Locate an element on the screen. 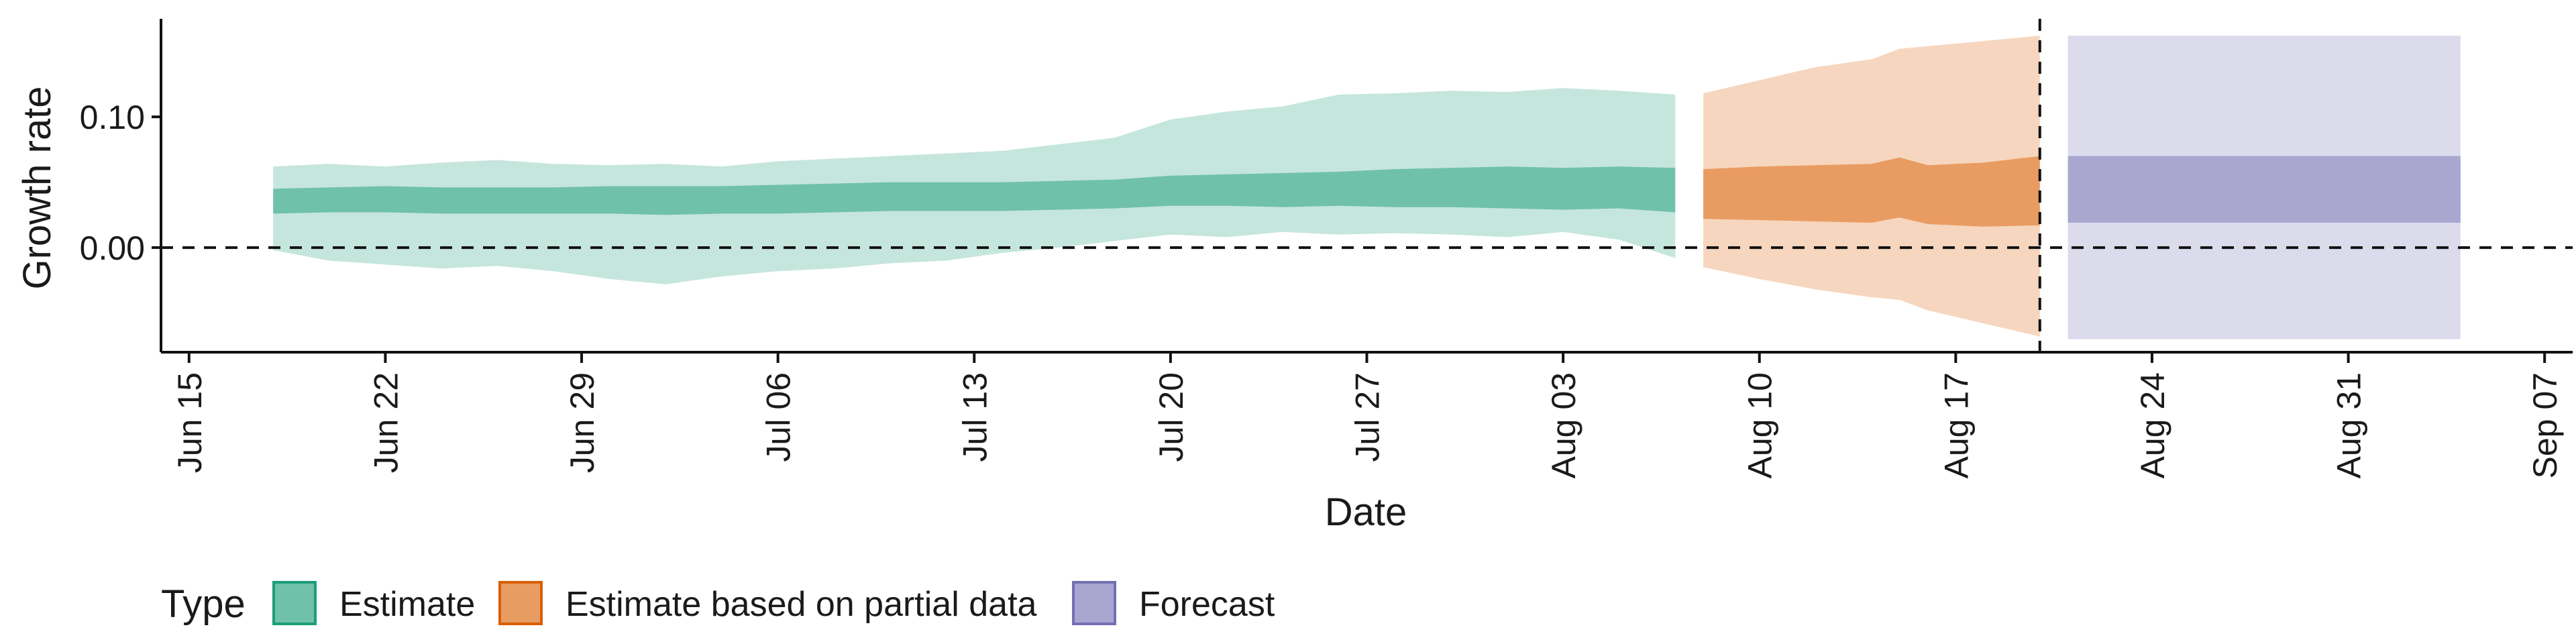 The image size is (2576, 644). series-2-central-band is located at coordinates (2264, 189).